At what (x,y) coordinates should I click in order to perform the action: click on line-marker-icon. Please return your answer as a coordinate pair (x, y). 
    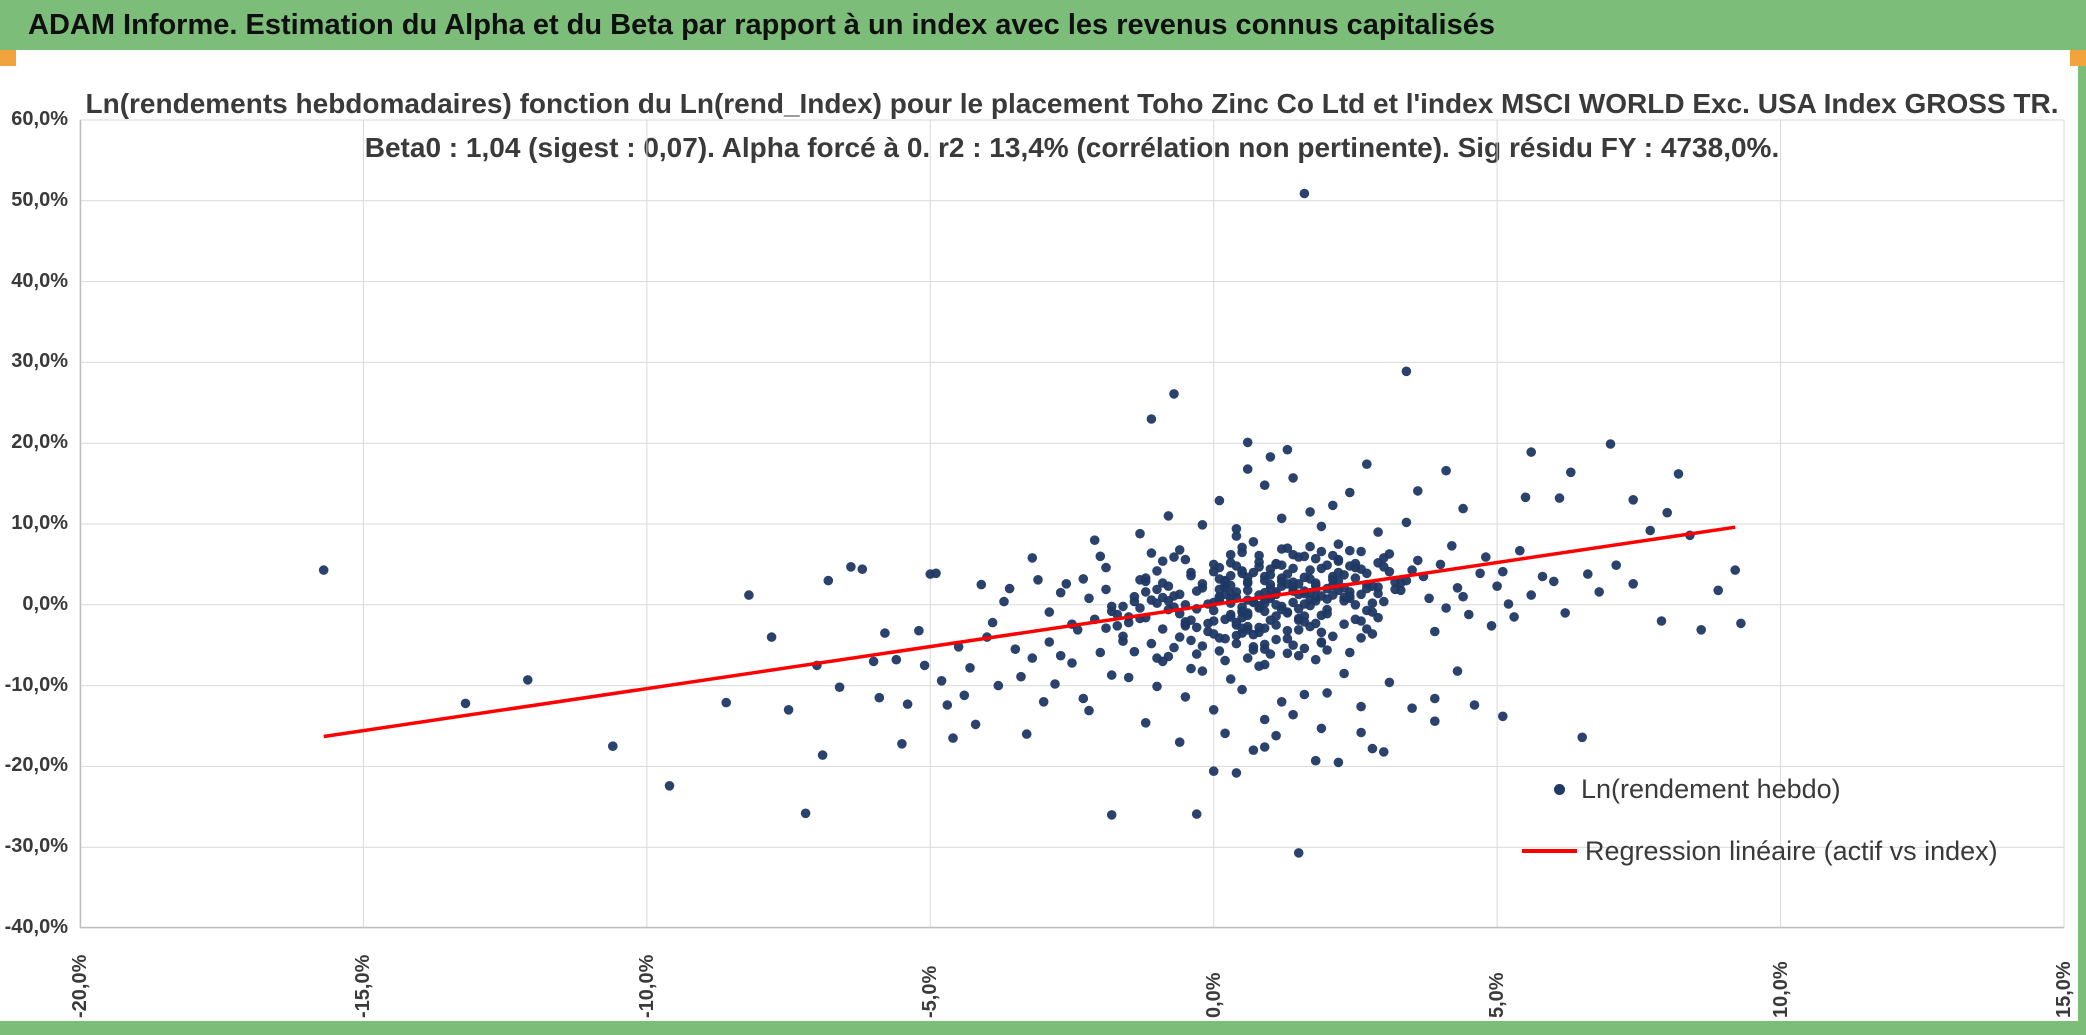
    Looking at the image, I should click on (1549, 851).